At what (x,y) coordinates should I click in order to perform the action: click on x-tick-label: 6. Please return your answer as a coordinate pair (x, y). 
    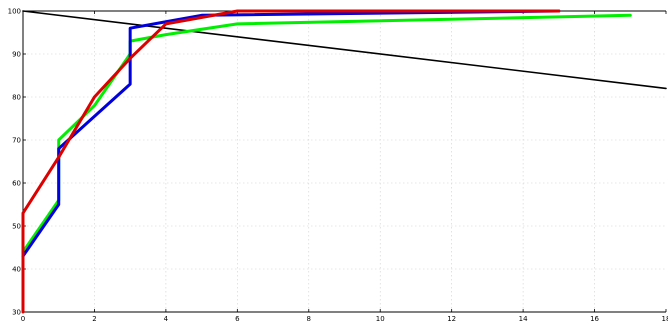
    Looking at the image, I should click on (237, 319).